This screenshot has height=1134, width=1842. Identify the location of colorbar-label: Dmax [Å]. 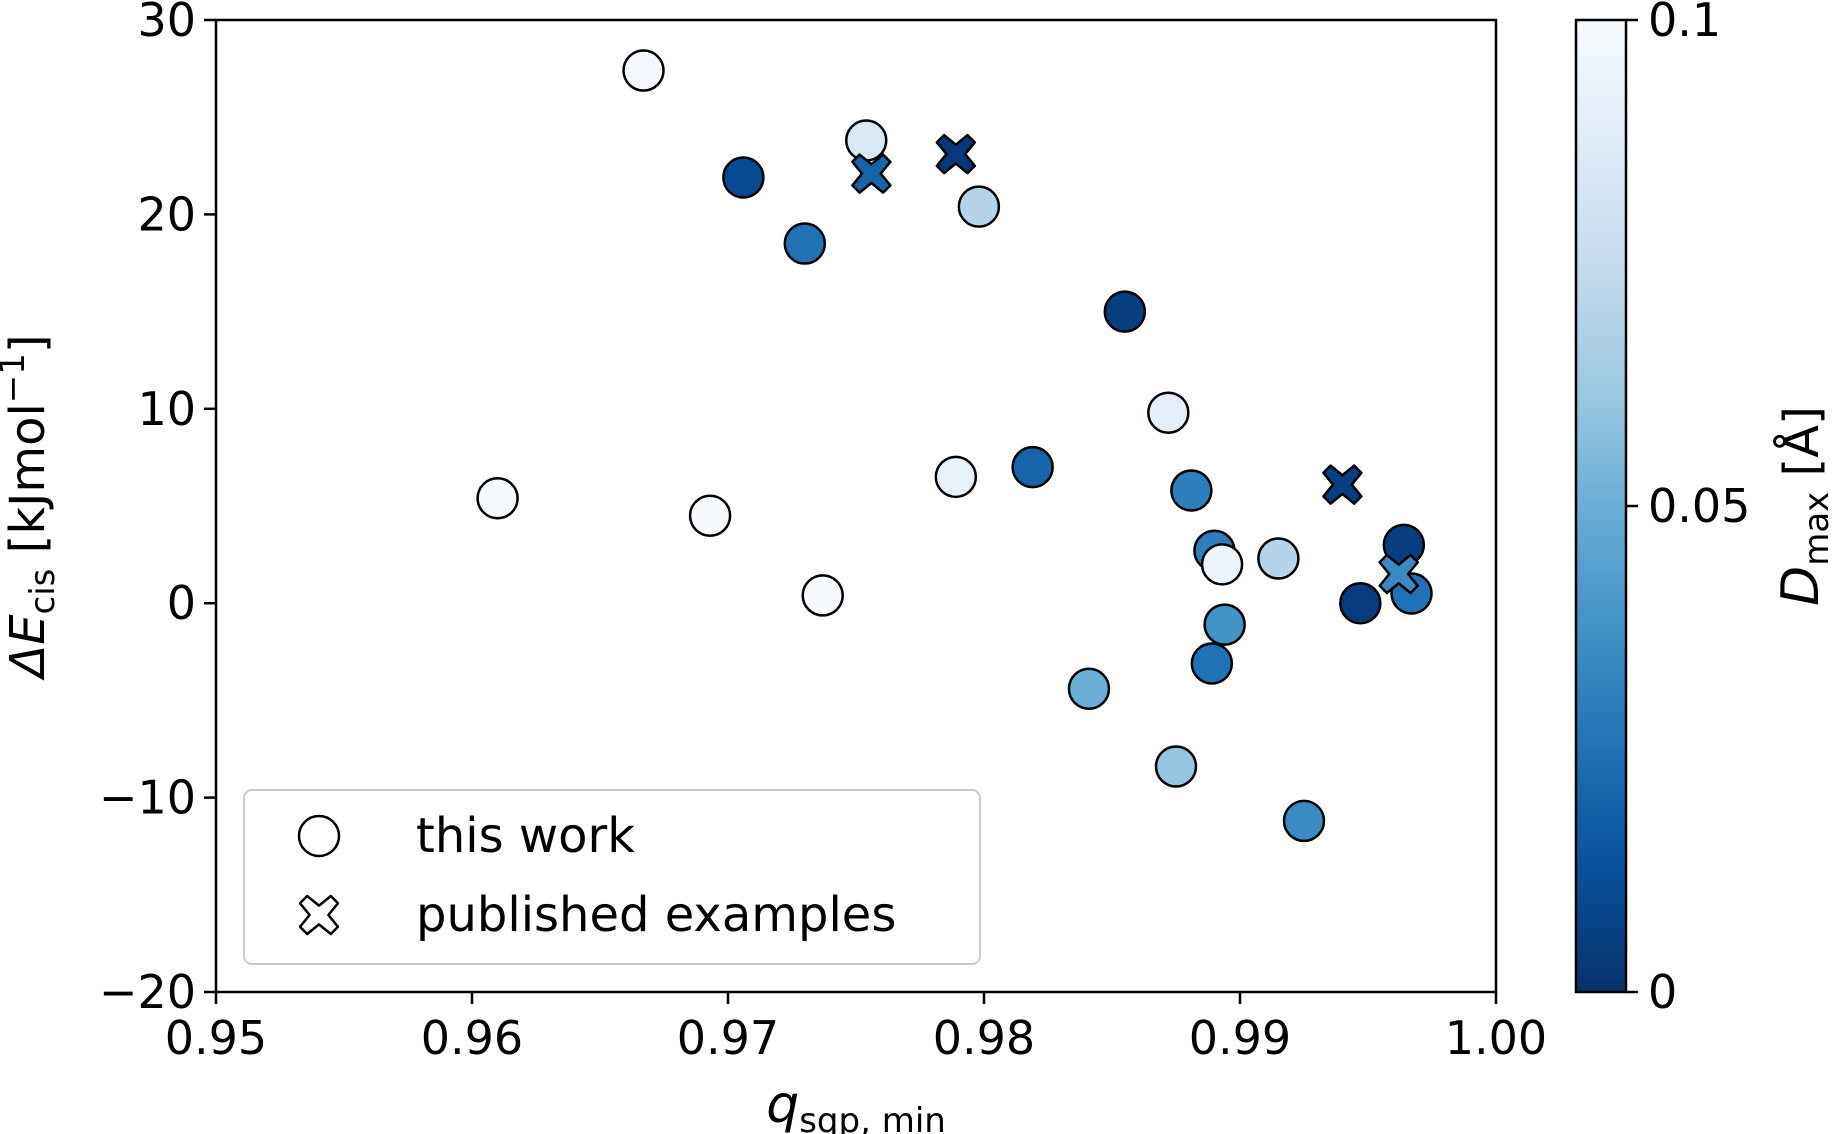
(1804, 506).